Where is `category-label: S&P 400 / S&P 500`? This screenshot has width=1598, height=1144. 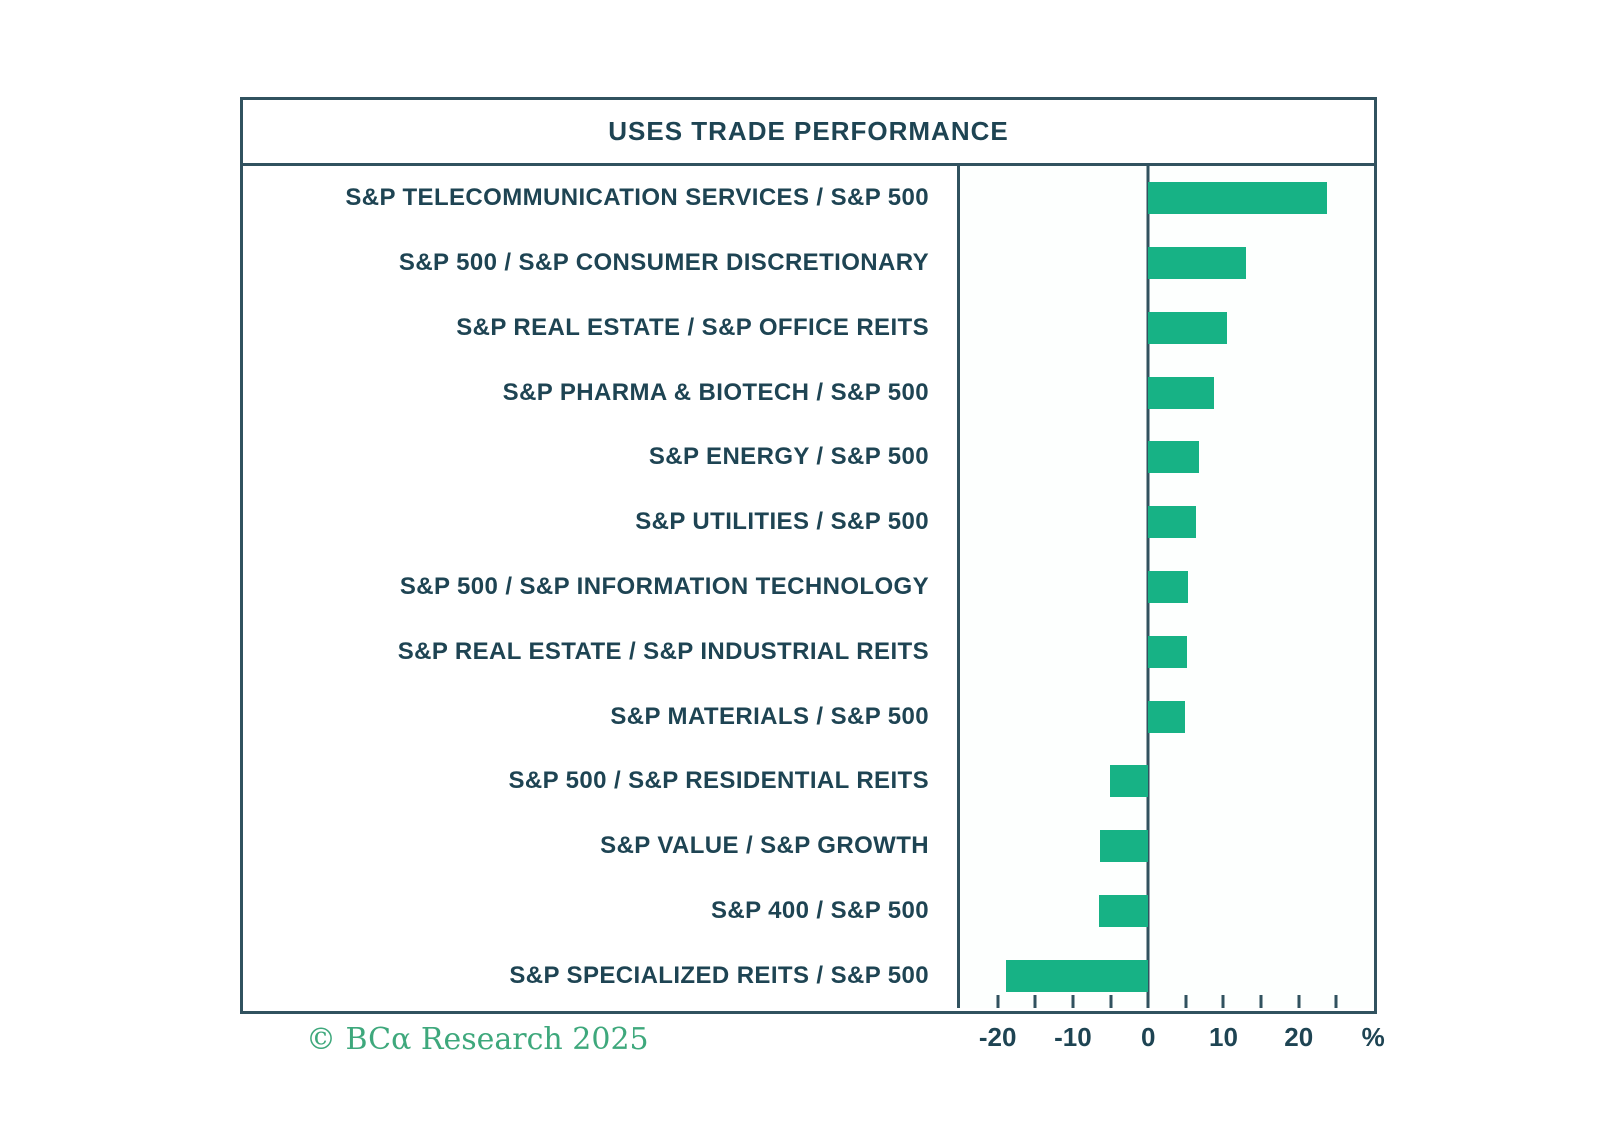
category-label: S&P 400 / S&P 500 is located at coordinates (819, 910).